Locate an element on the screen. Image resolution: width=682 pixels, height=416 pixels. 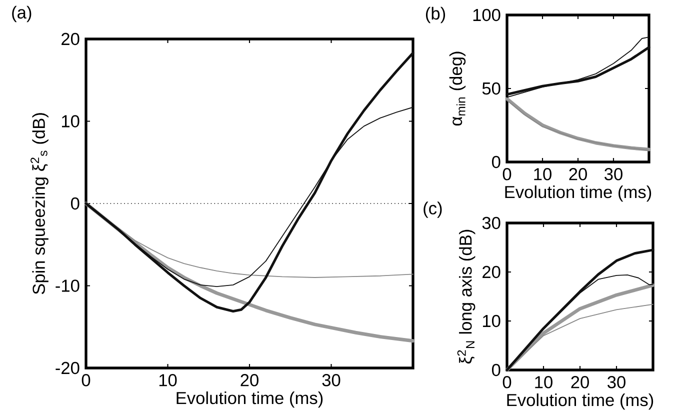
y-tick-label: 50 is located at coordinates (491, 88).